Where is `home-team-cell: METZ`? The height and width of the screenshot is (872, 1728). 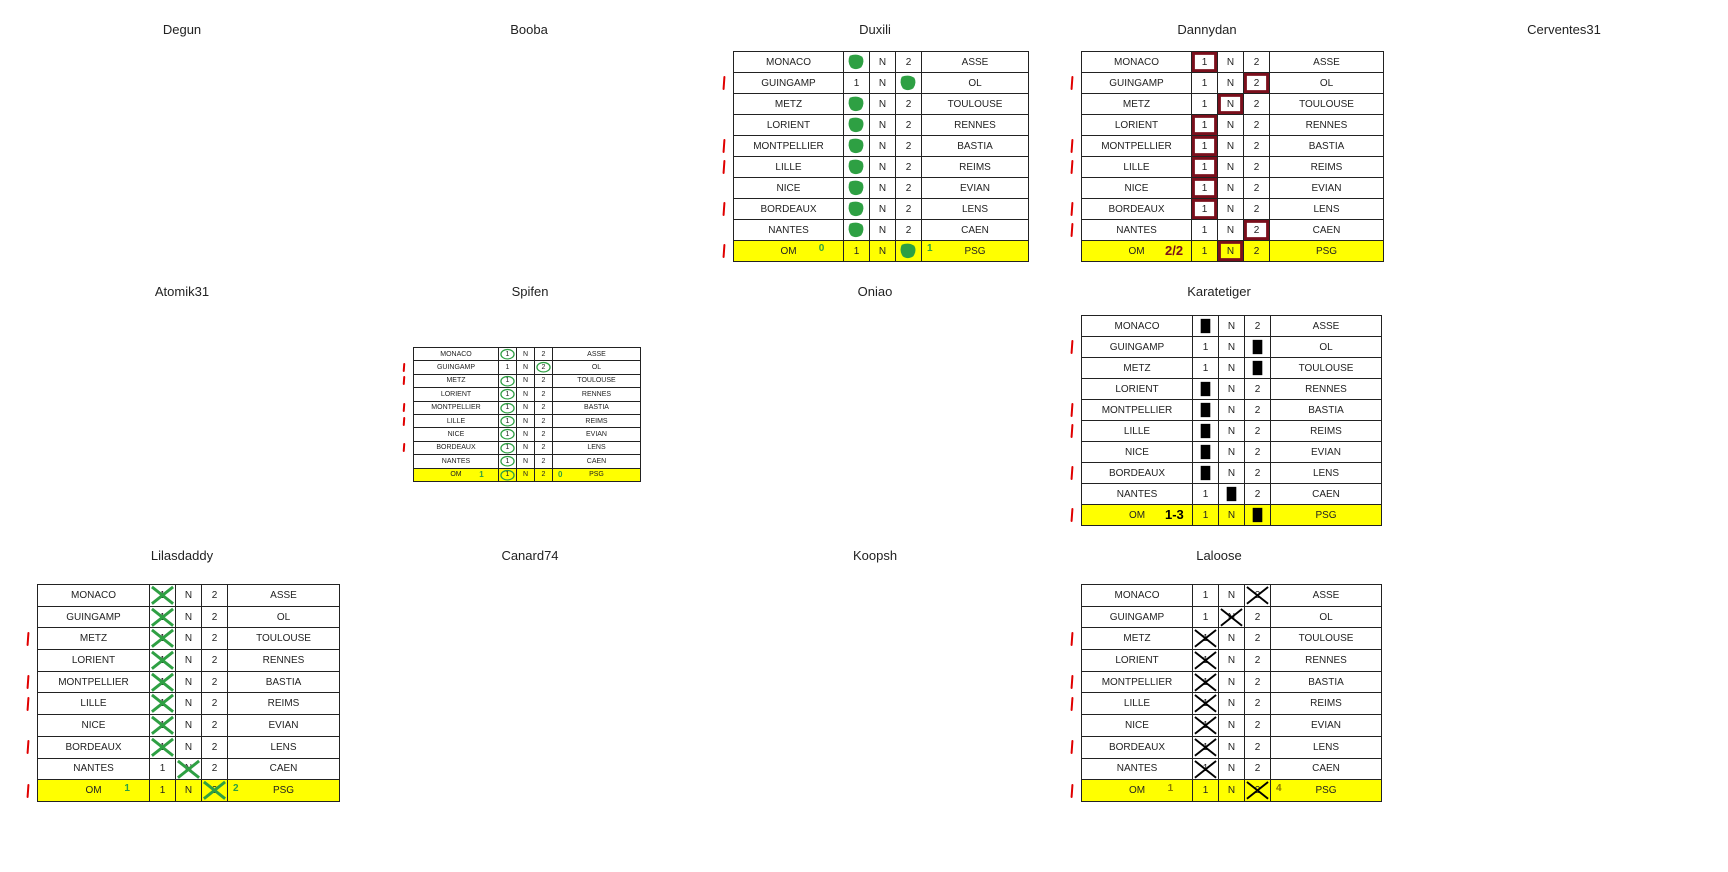
home-team-cell: METZ is located at coordinates (788, 104).